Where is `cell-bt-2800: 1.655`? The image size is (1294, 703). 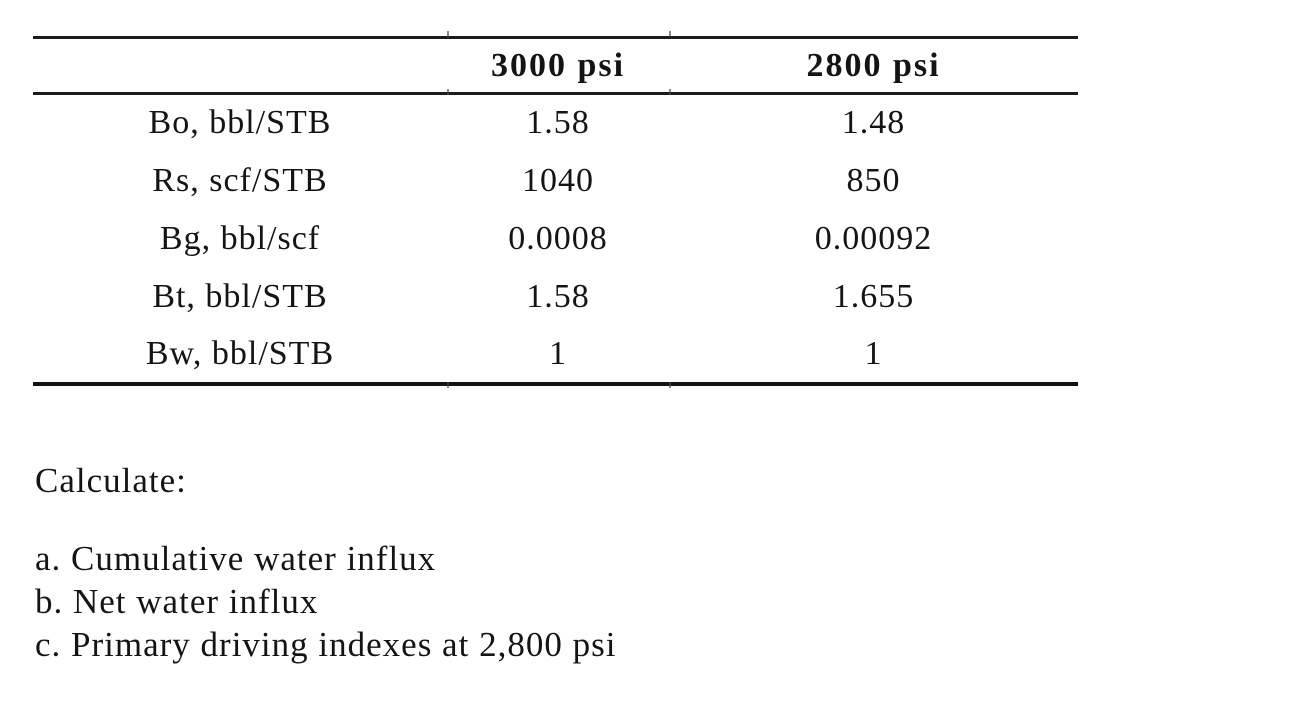
cell-bt-2800: 1.655 is located at coordinates (873, 296).